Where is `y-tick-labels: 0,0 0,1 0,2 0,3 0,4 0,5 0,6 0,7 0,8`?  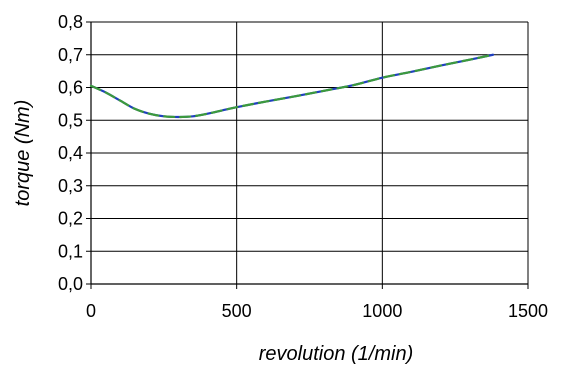 y-tick-labels: 0,0 0,1 0,2 0,3 0,4 0,5 0,6 0,7 0,8 is located at coordinates (70, 153).